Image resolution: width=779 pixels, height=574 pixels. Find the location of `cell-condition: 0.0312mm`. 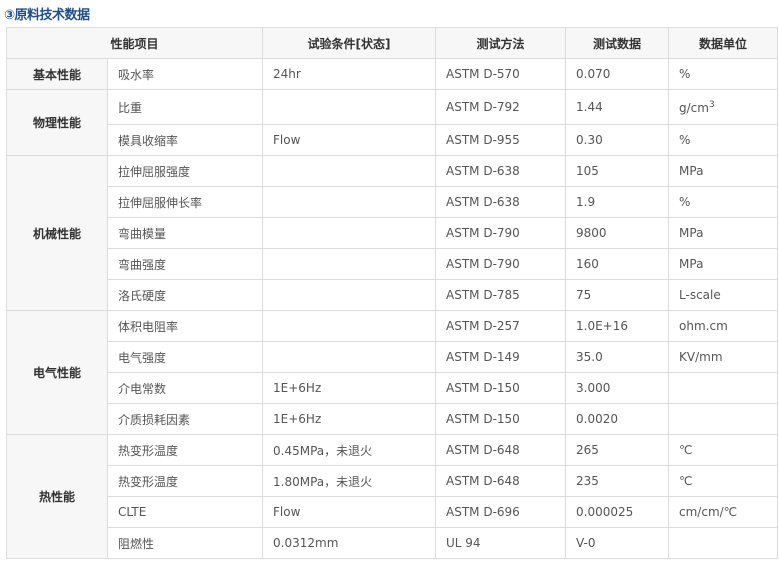

cell-condition: 0.0312mm is located at coordinates (349, 543).